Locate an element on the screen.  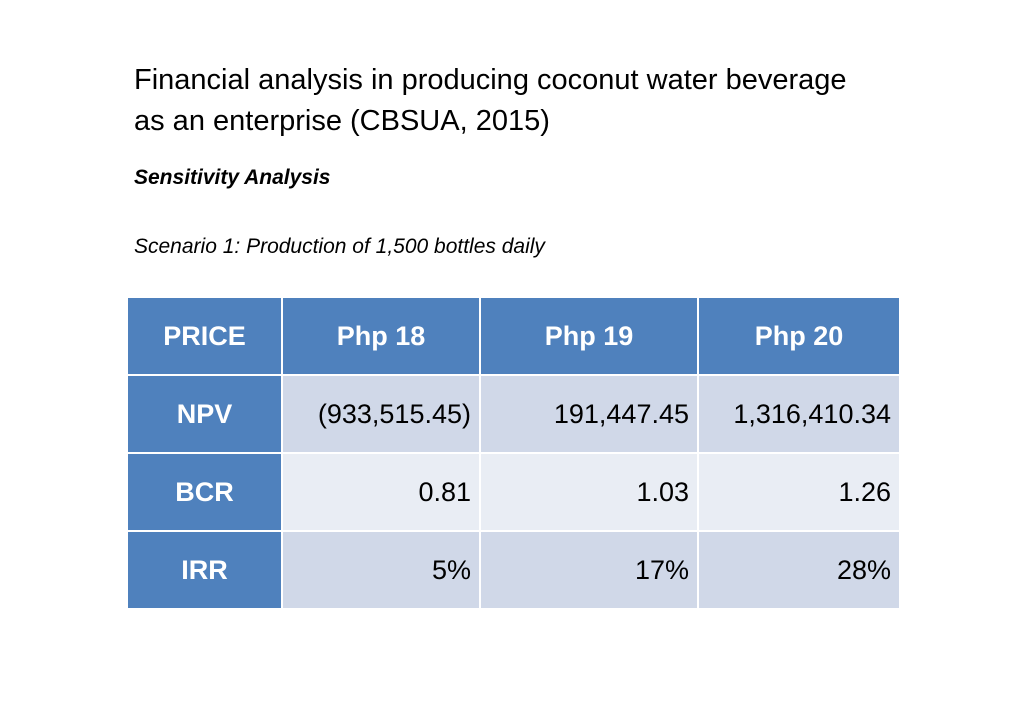
cell-npv-php-19: 191,447.45 is located at coordinates (589, 414).